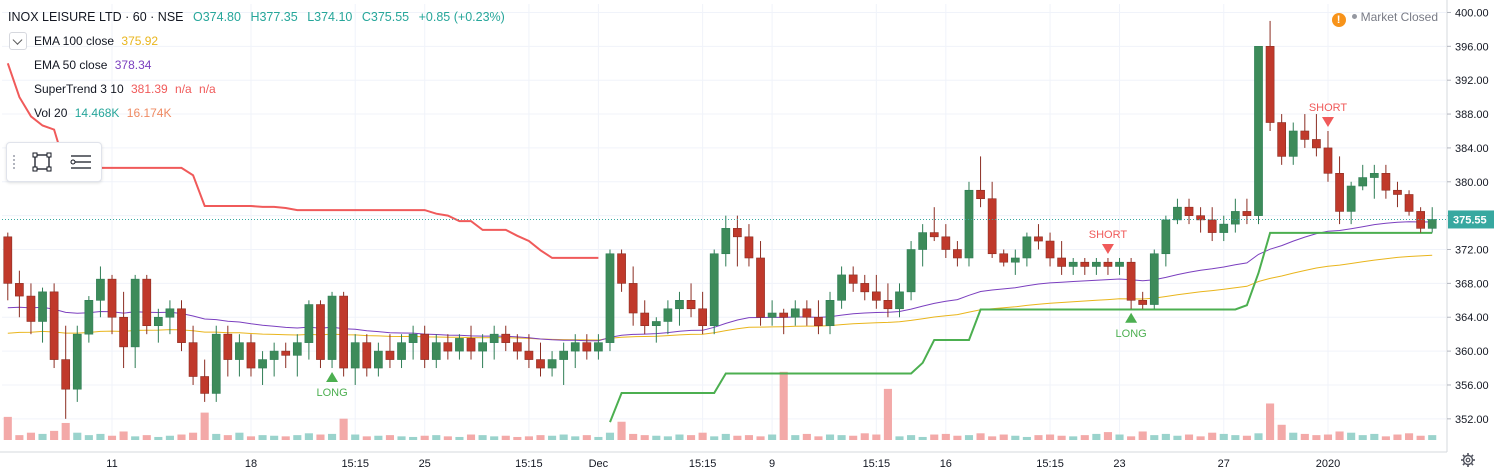 This screenshot has width=1494, height=474. What do you see at coordinates (149, 89) in the screenshot?
I see `indicator-value: 381.39` at bounding box center [149, 89].